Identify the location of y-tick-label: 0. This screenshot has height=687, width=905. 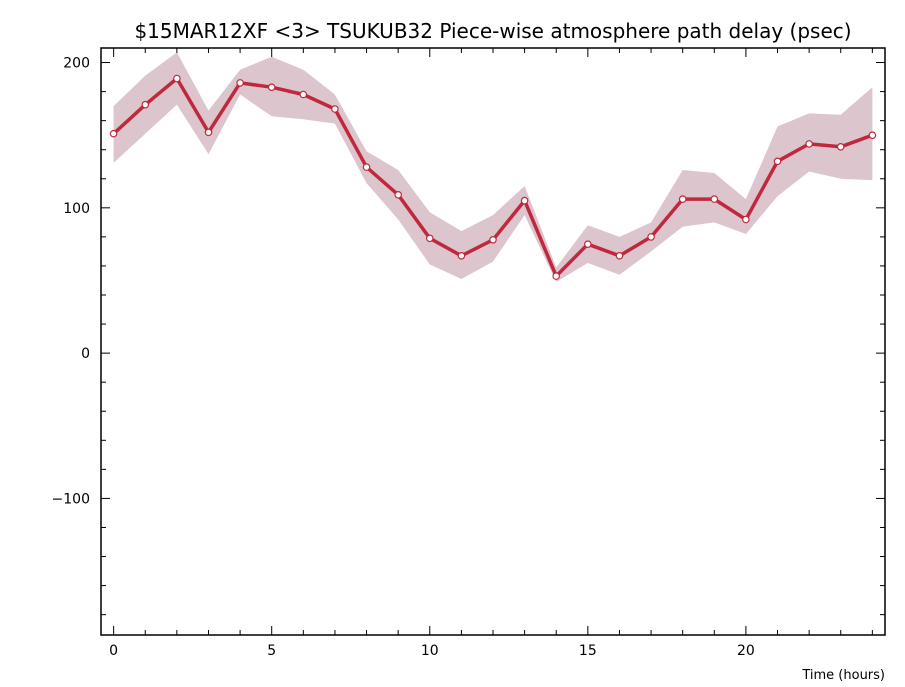
(85, 354).